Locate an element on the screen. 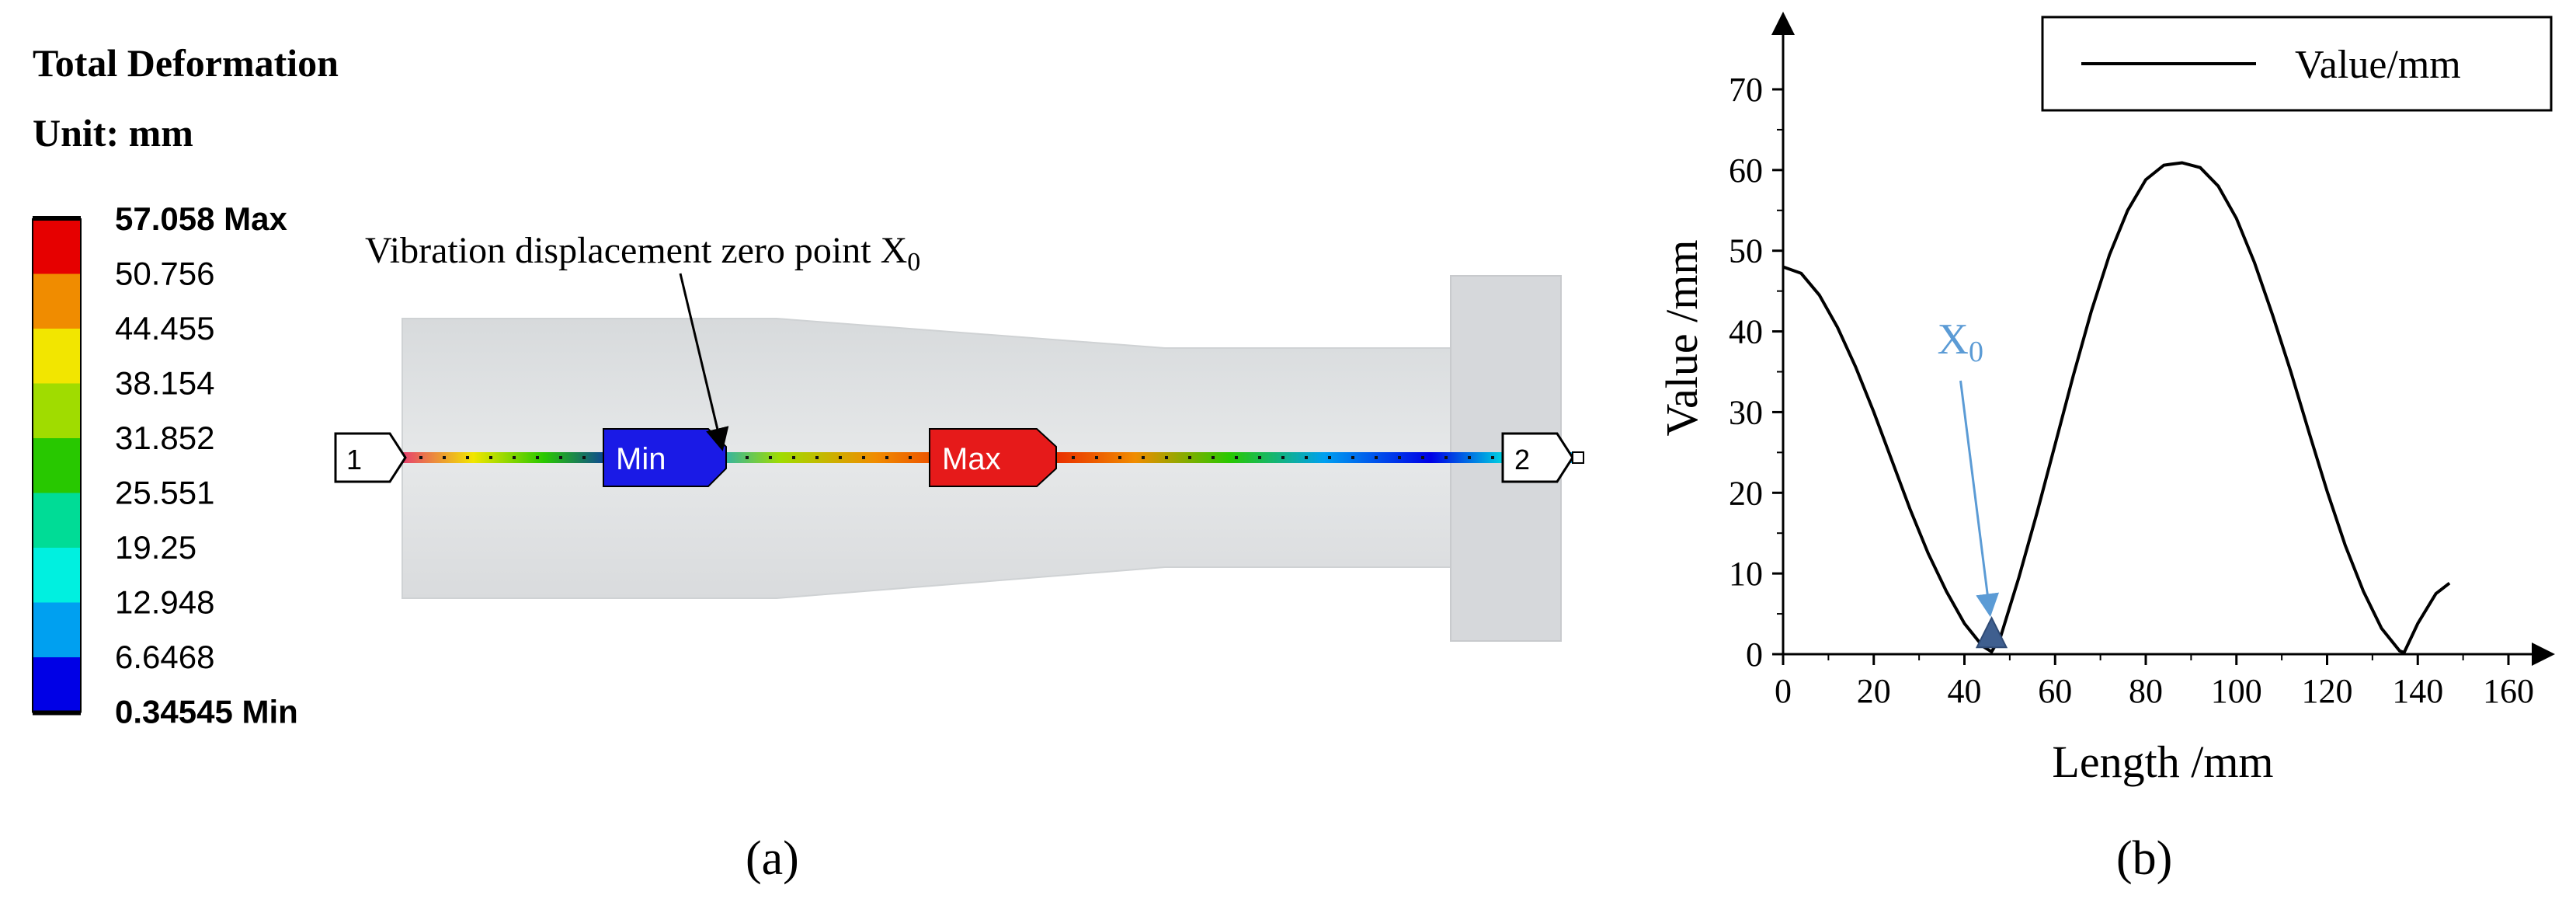  legend-value-4: 31.852 is located at coordinates (164, 438).